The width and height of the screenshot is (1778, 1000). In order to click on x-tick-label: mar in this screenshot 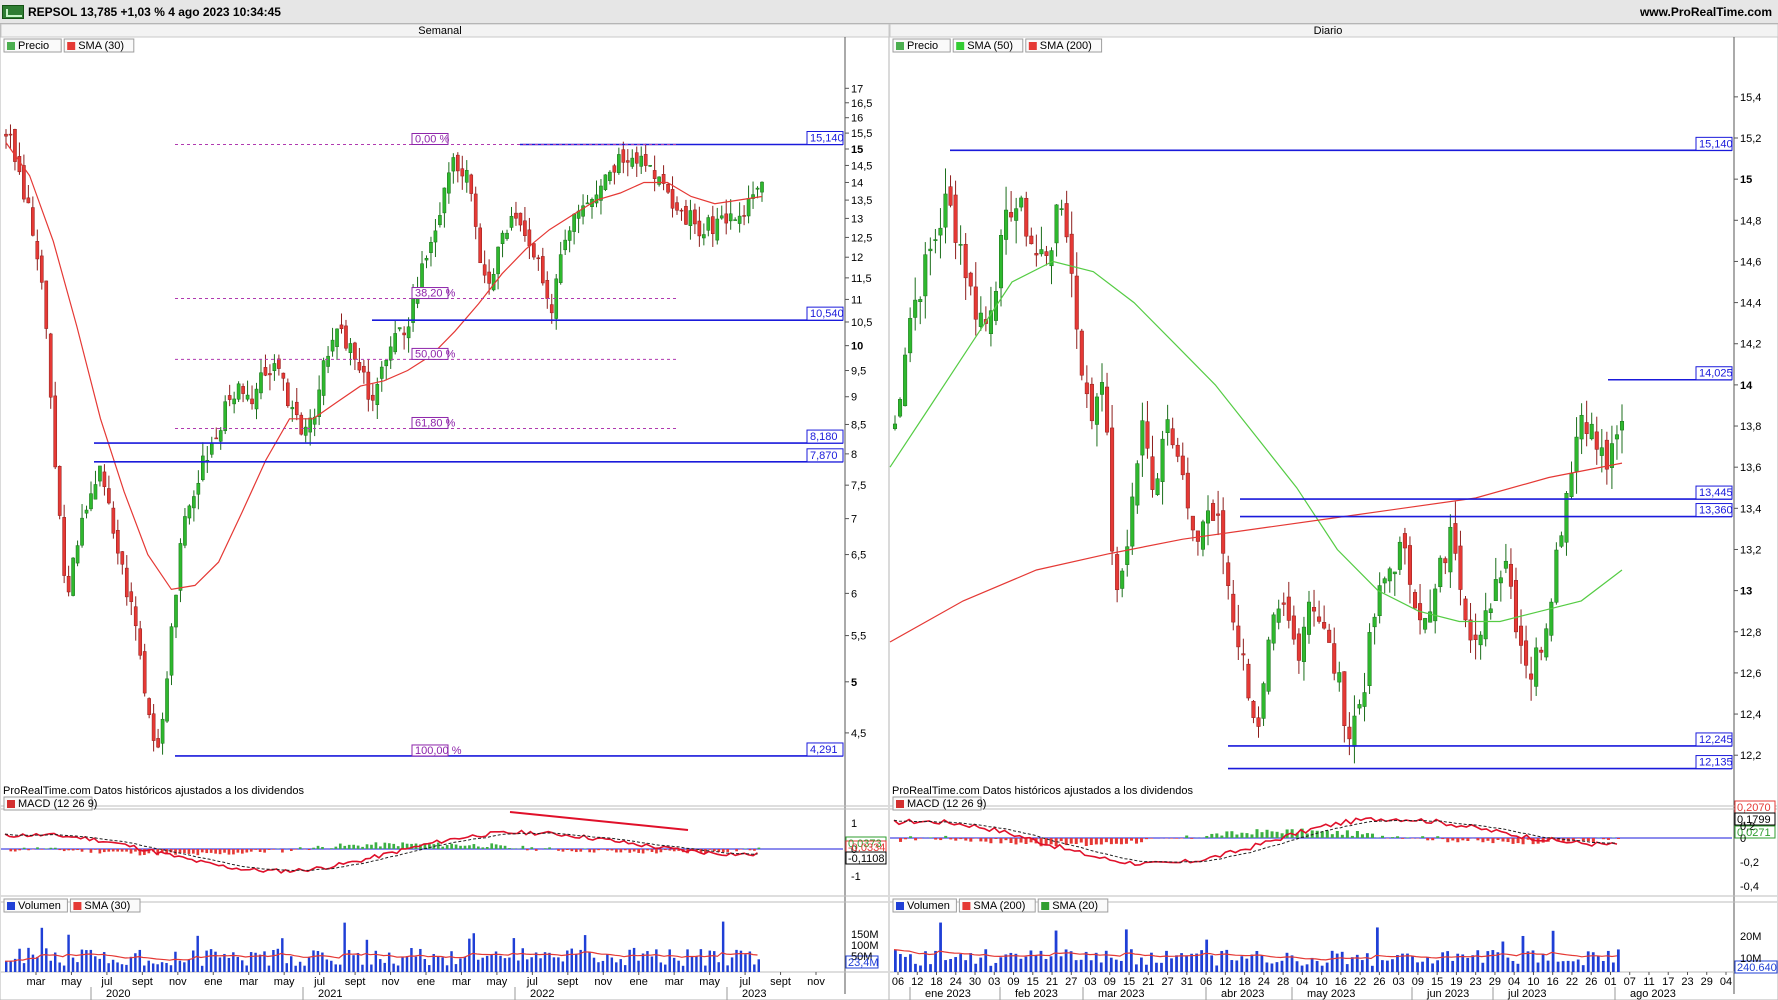, I will do `click(461, 982)`.